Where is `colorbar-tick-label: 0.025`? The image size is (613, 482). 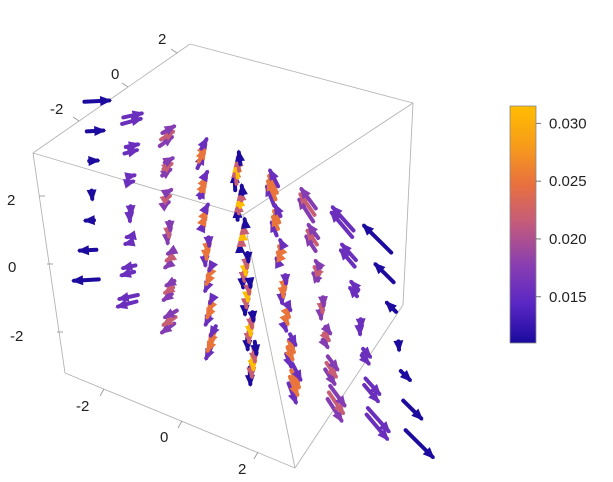 colorbar-tick-label: 0.025 is located at coordinates (568, 181).